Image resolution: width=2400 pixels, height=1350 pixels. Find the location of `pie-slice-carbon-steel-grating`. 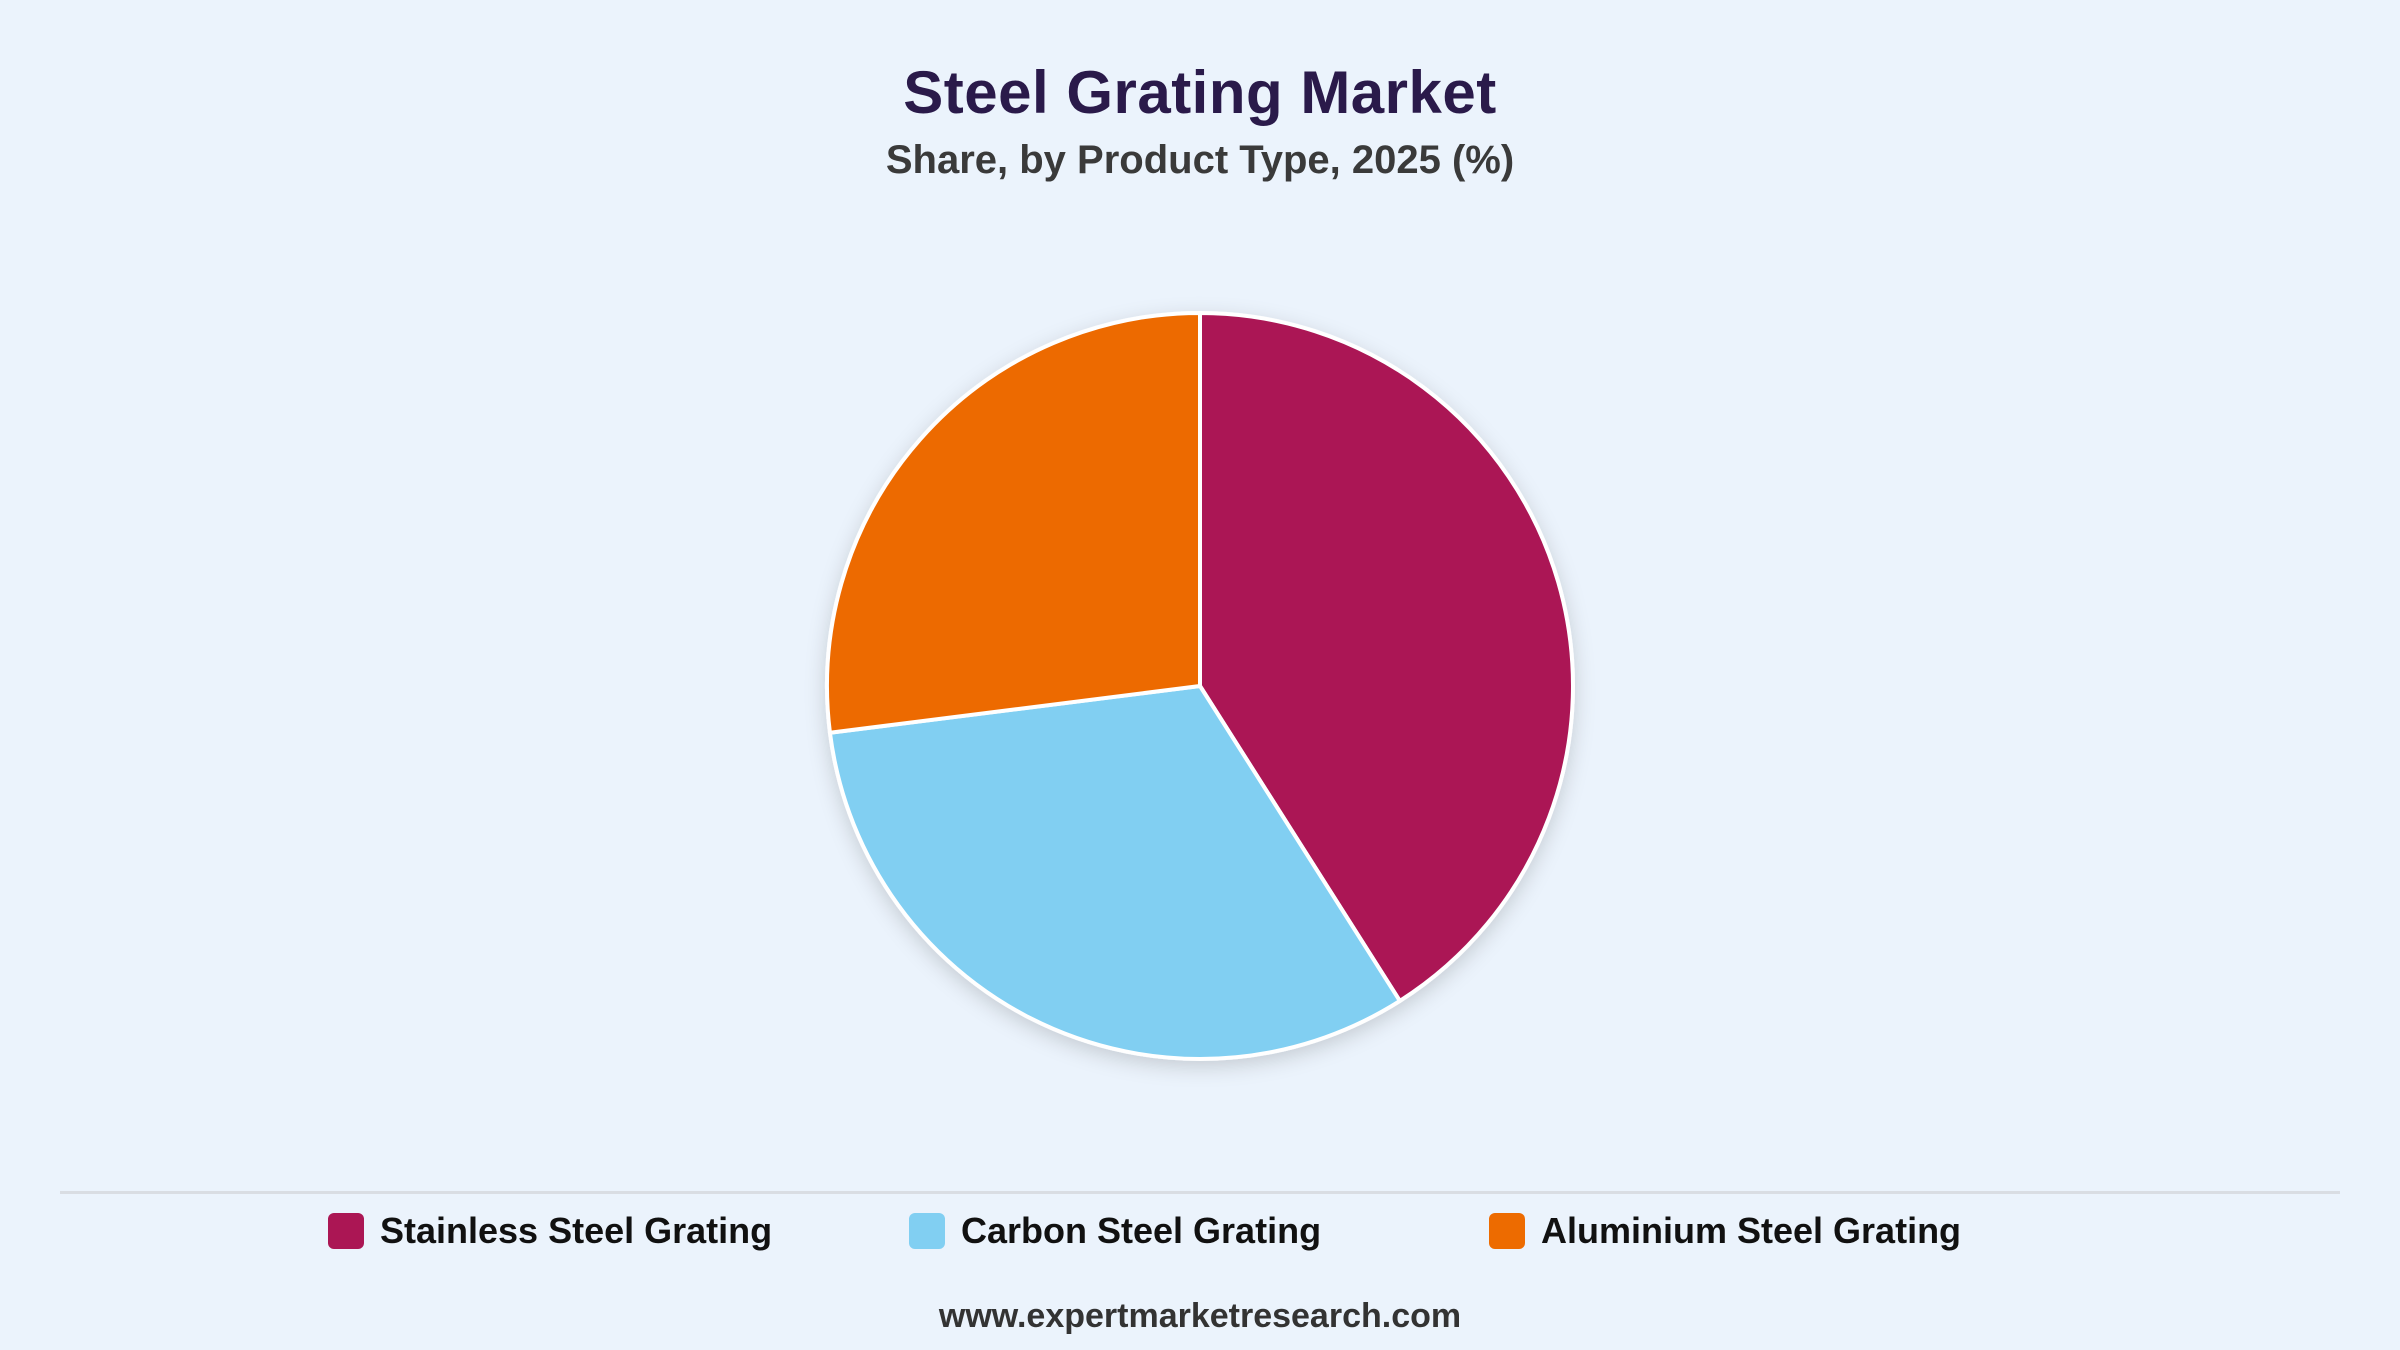

pie-slice-carbon-steel-grating is located at coordinates (1114, 872).